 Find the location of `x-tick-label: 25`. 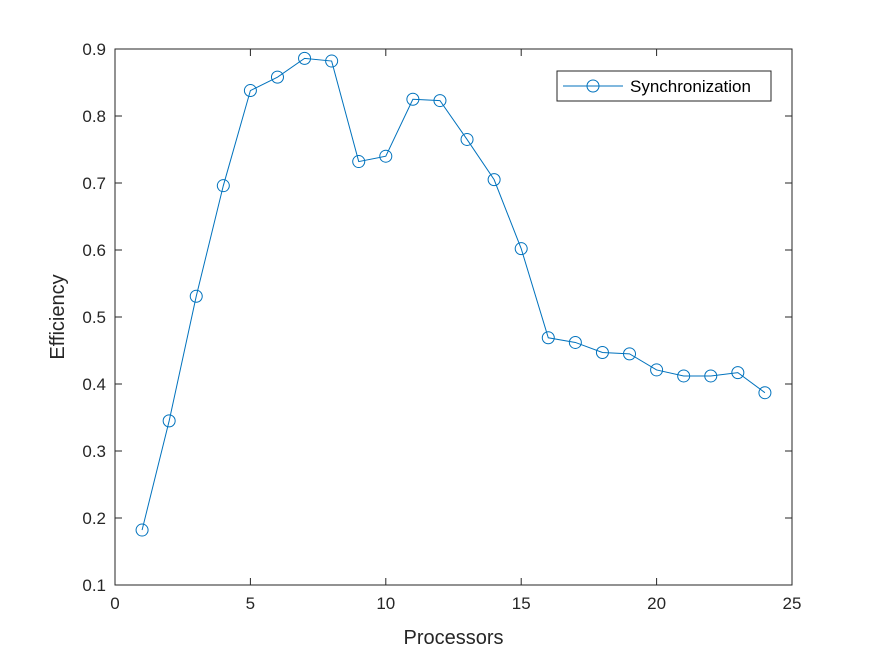

x-tick-label: 25 is located at coordinates (792, 603).